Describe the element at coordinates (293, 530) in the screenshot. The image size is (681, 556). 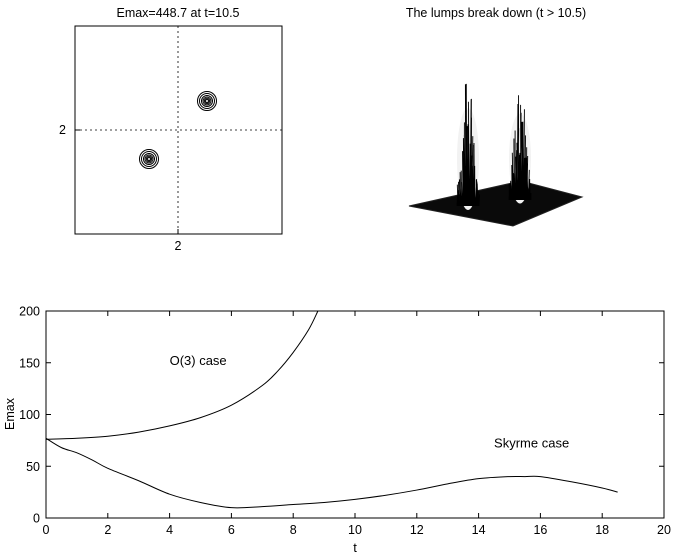
I see `x-tick-label: 8` at that location.